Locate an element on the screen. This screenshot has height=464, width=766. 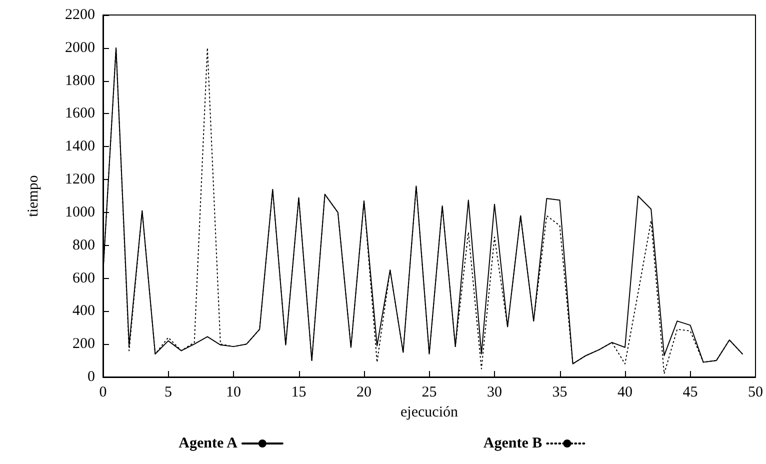
y-tick-label: 1200 is located at coordinates (80, 180).